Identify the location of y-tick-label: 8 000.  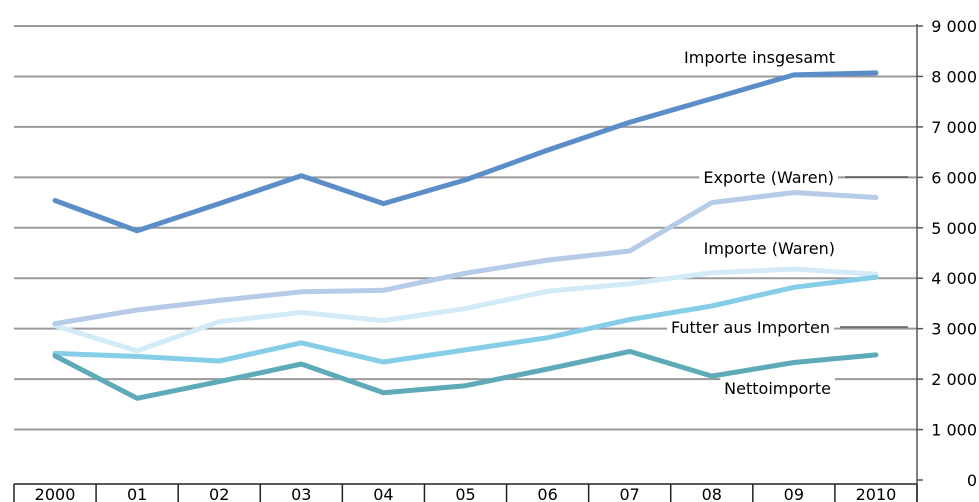
(954, 76).